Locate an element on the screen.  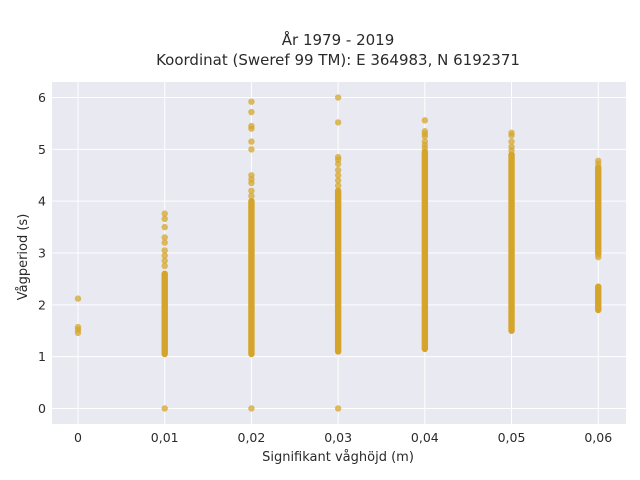
x-tick-label: 0 is located at coordinates (78, 437).